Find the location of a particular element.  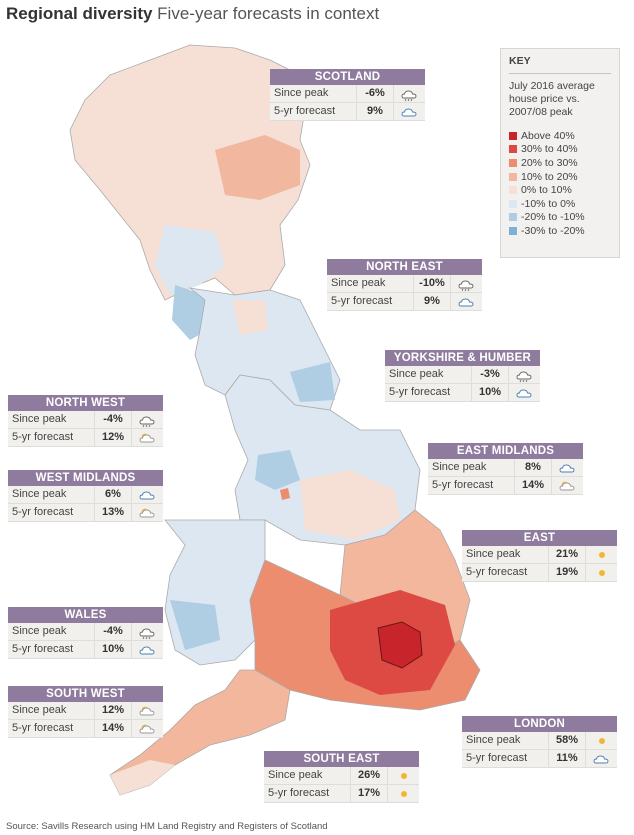

title-rest: Five-year forecasts in context is located at coordinates (268, 13).